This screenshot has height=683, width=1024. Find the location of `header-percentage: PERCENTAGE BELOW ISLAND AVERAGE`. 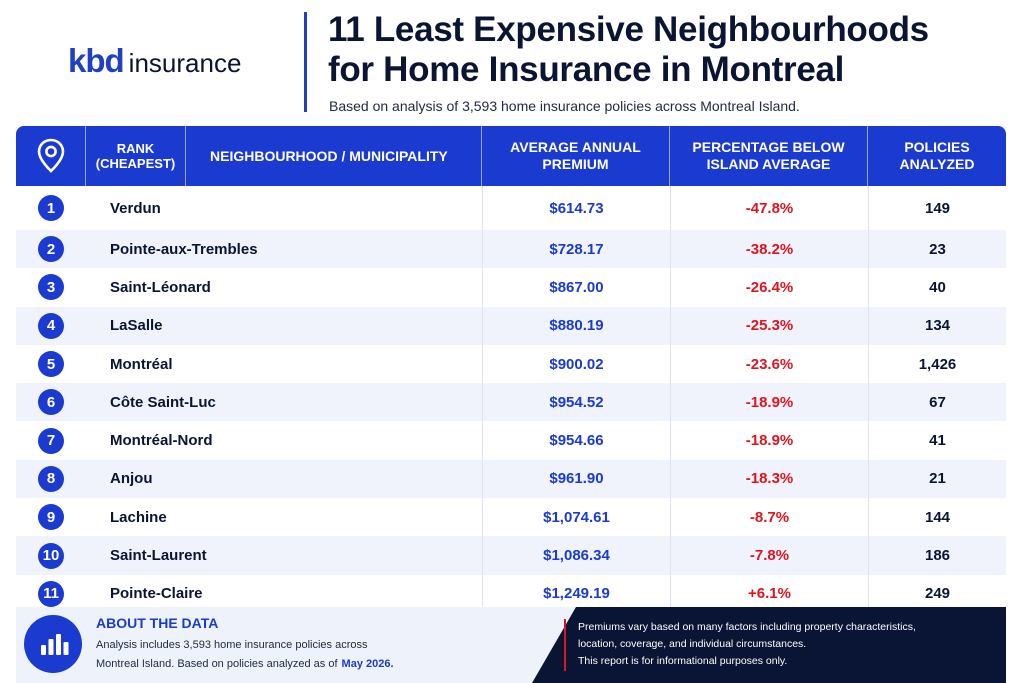

header-percentage: PERCENTAGE BELOW ISLAND AVERAGE is located at coordinates (769, 156).